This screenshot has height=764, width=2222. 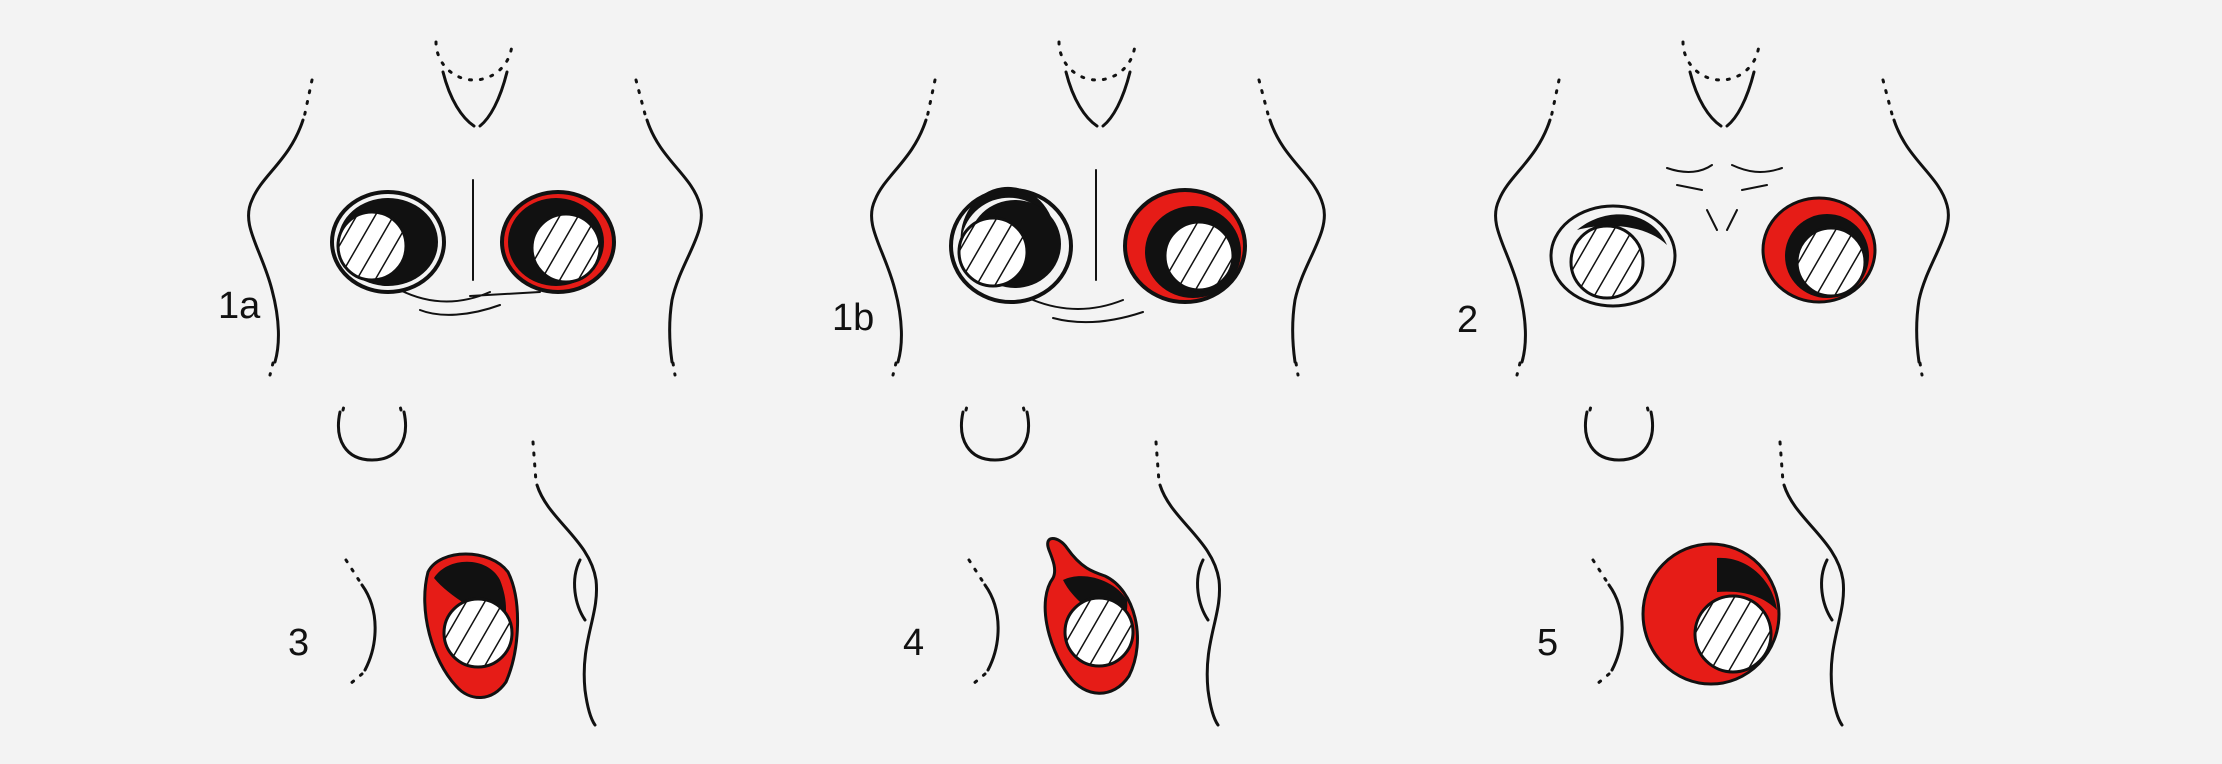 I want to click on neck-line-right, so click(x=493, y=99).